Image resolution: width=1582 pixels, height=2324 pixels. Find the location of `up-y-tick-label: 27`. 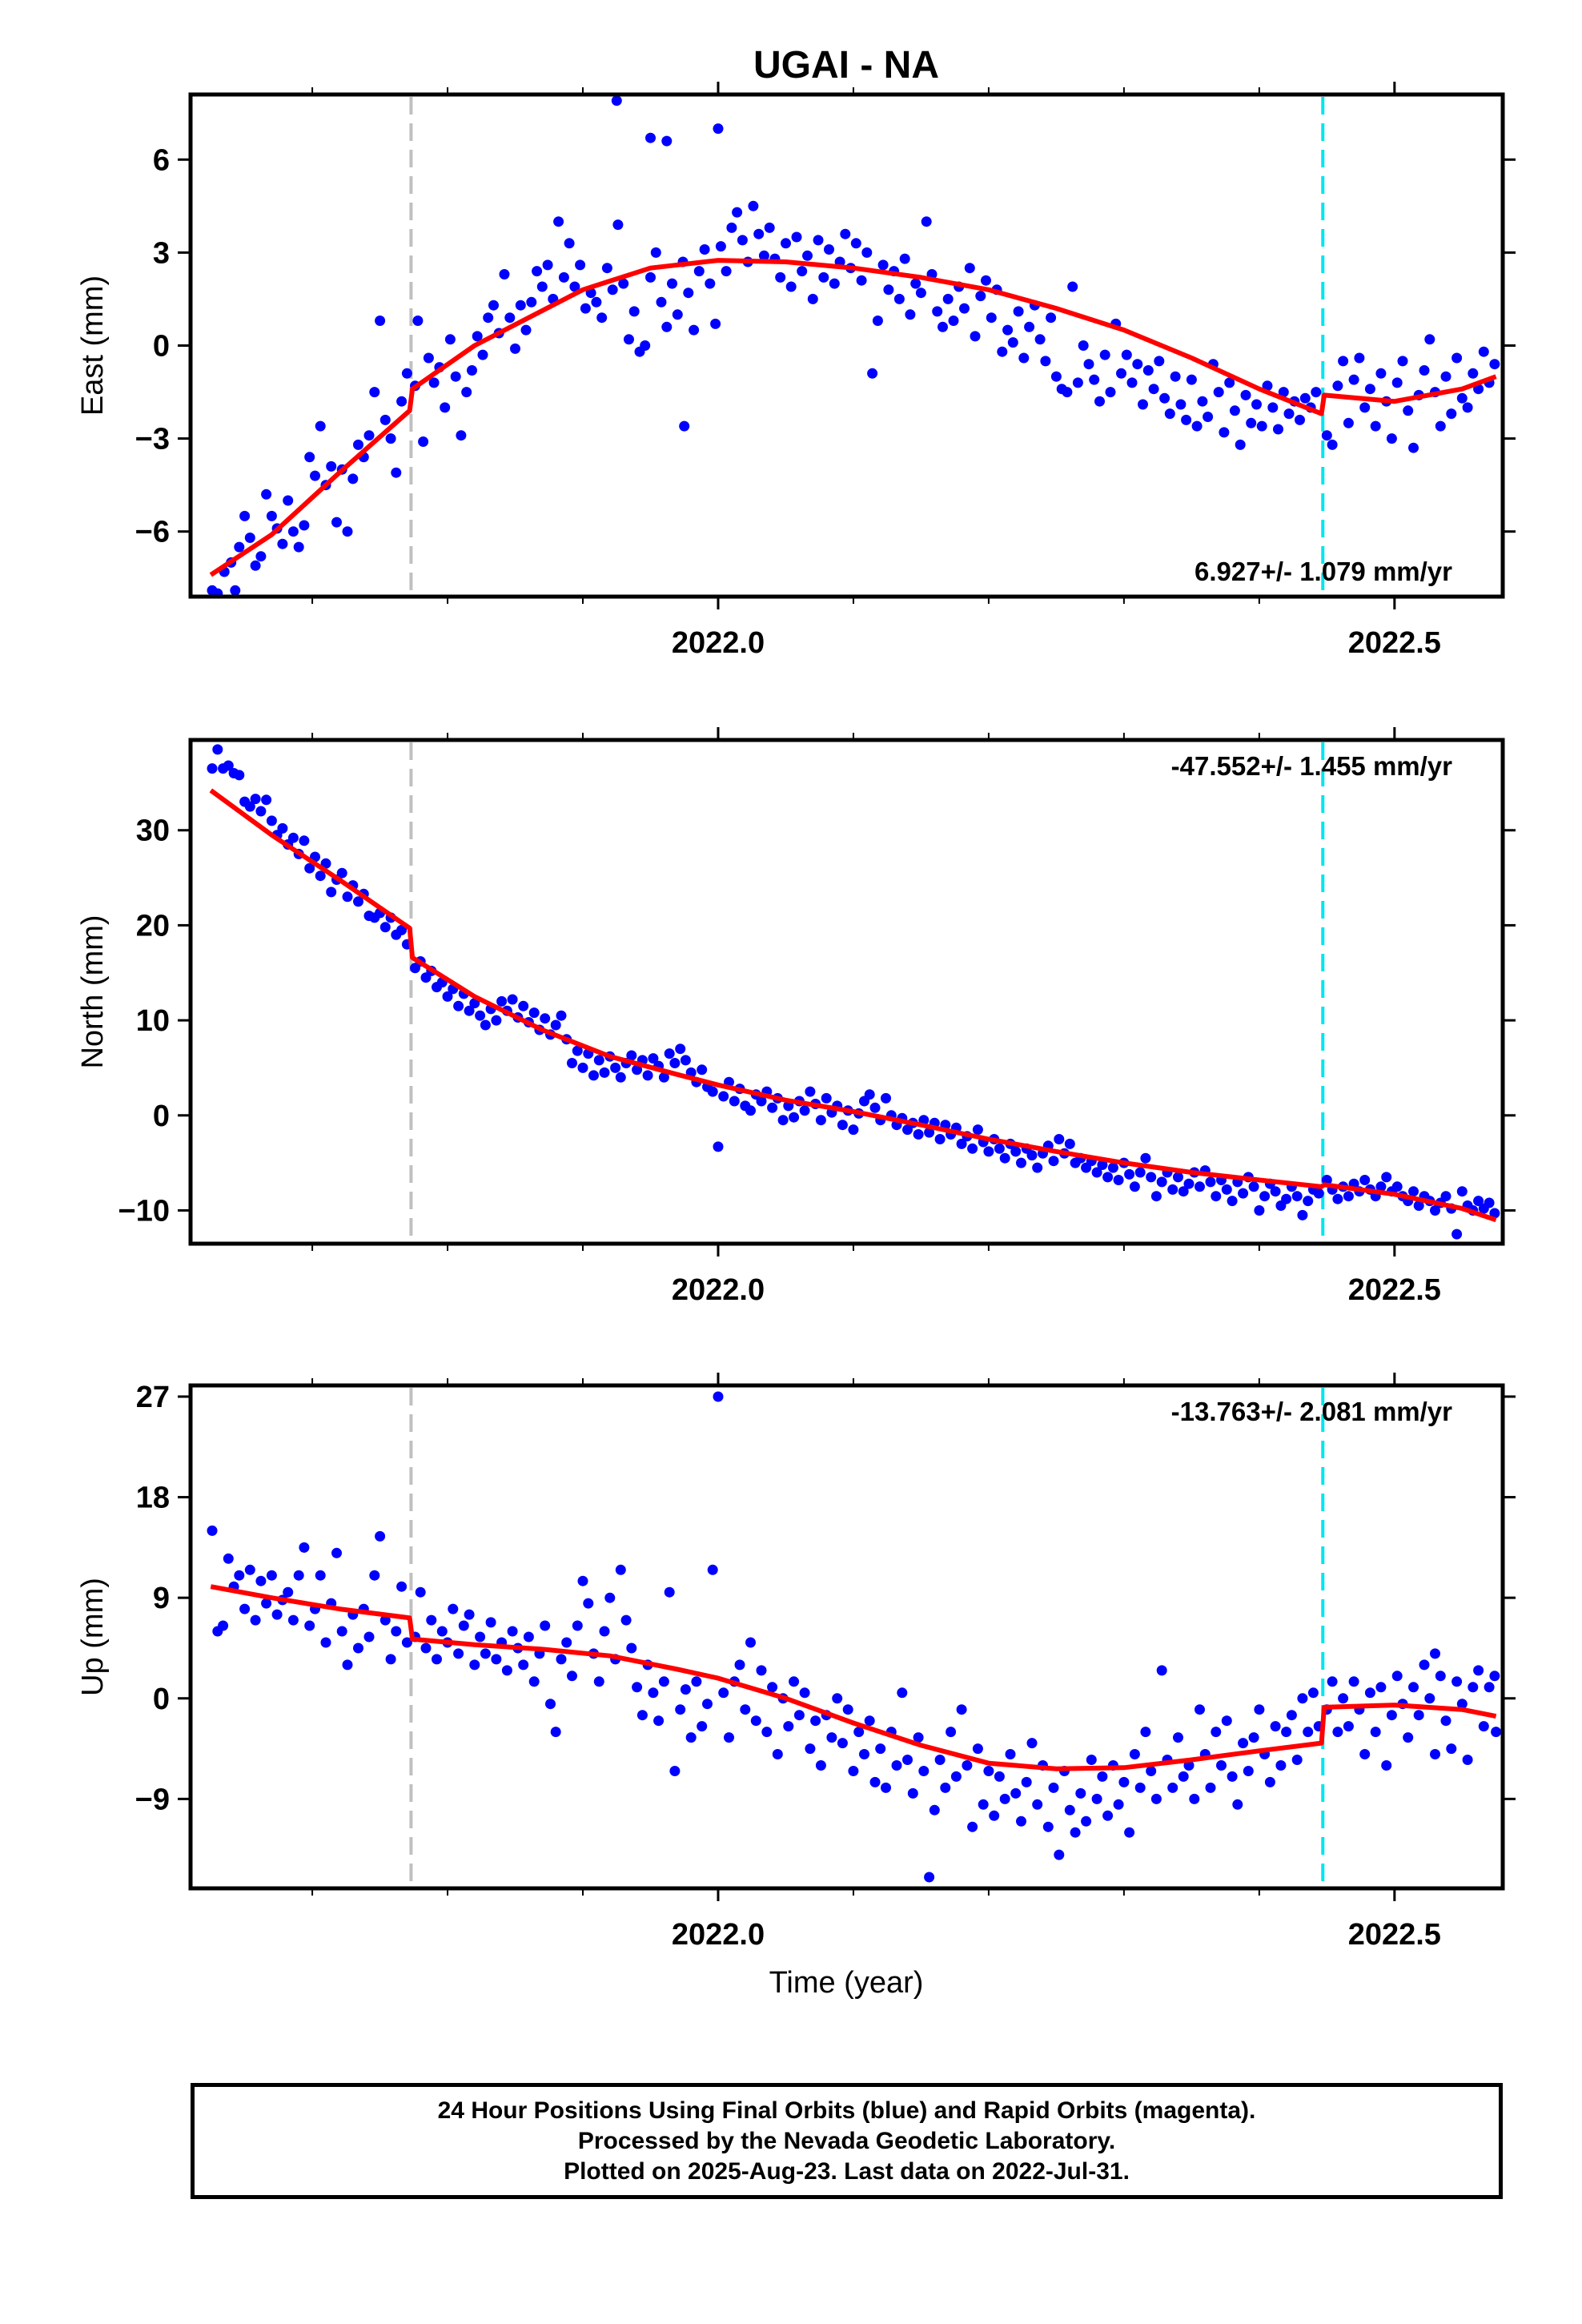

up-y-tick-label: 27 is located at coordinates (153, 1397).